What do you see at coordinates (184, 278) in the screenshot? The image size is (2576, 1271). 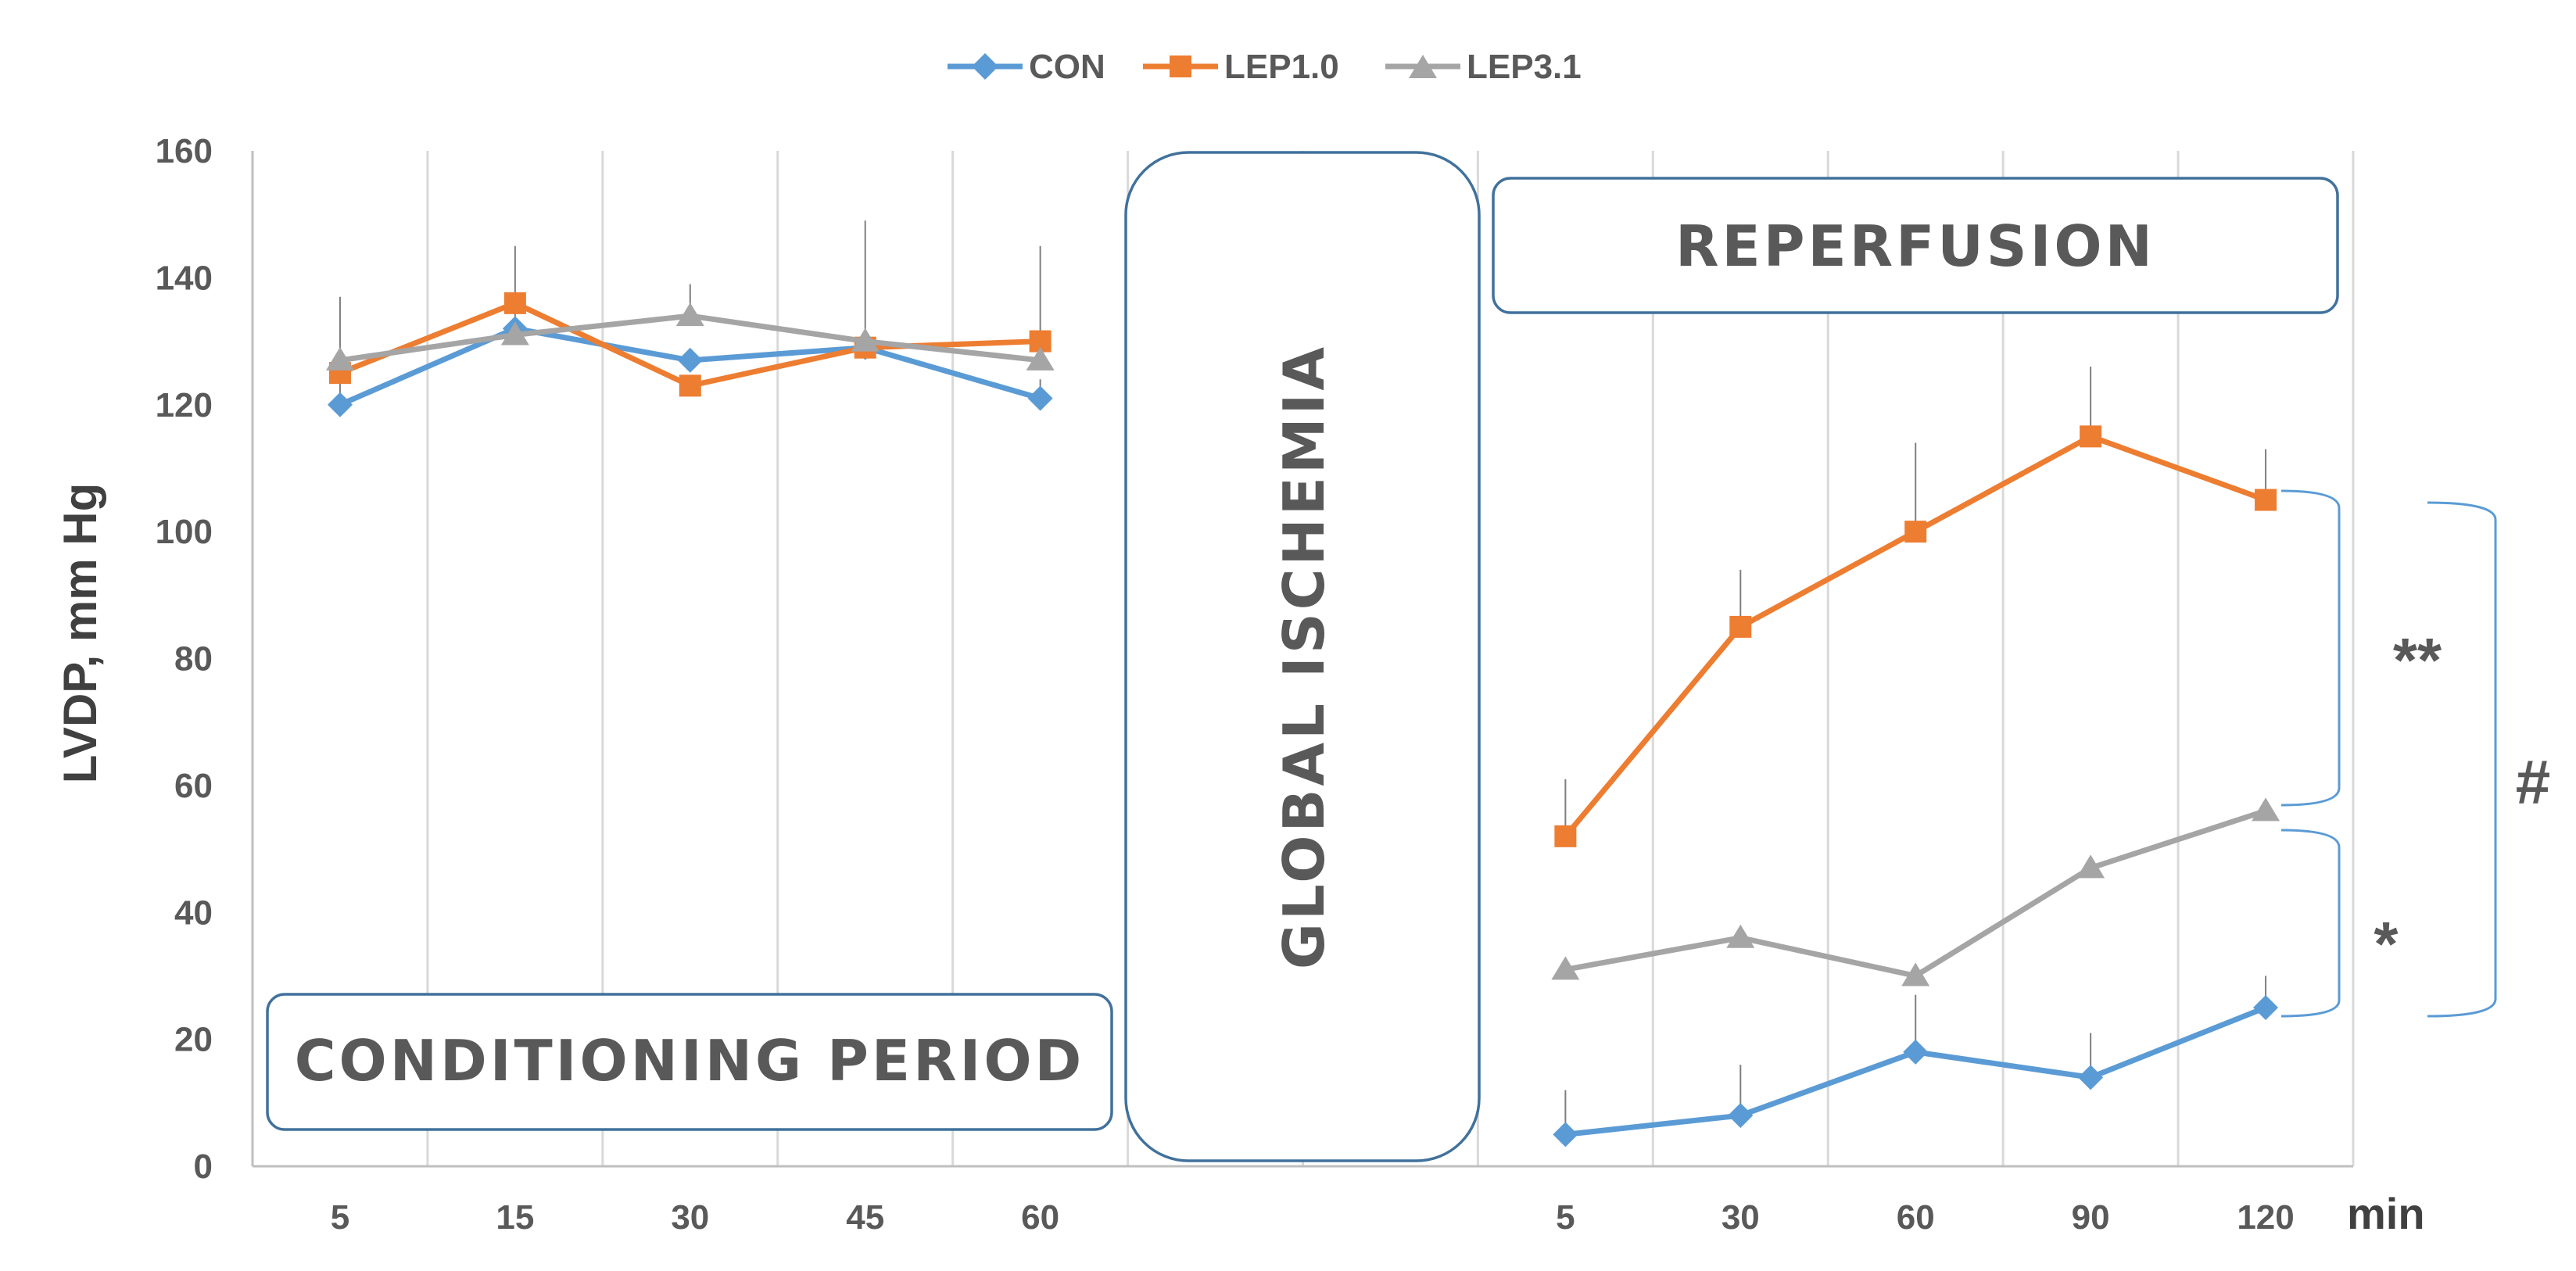 I see `y-tick-140: 140` at bounding box center [184, 278].